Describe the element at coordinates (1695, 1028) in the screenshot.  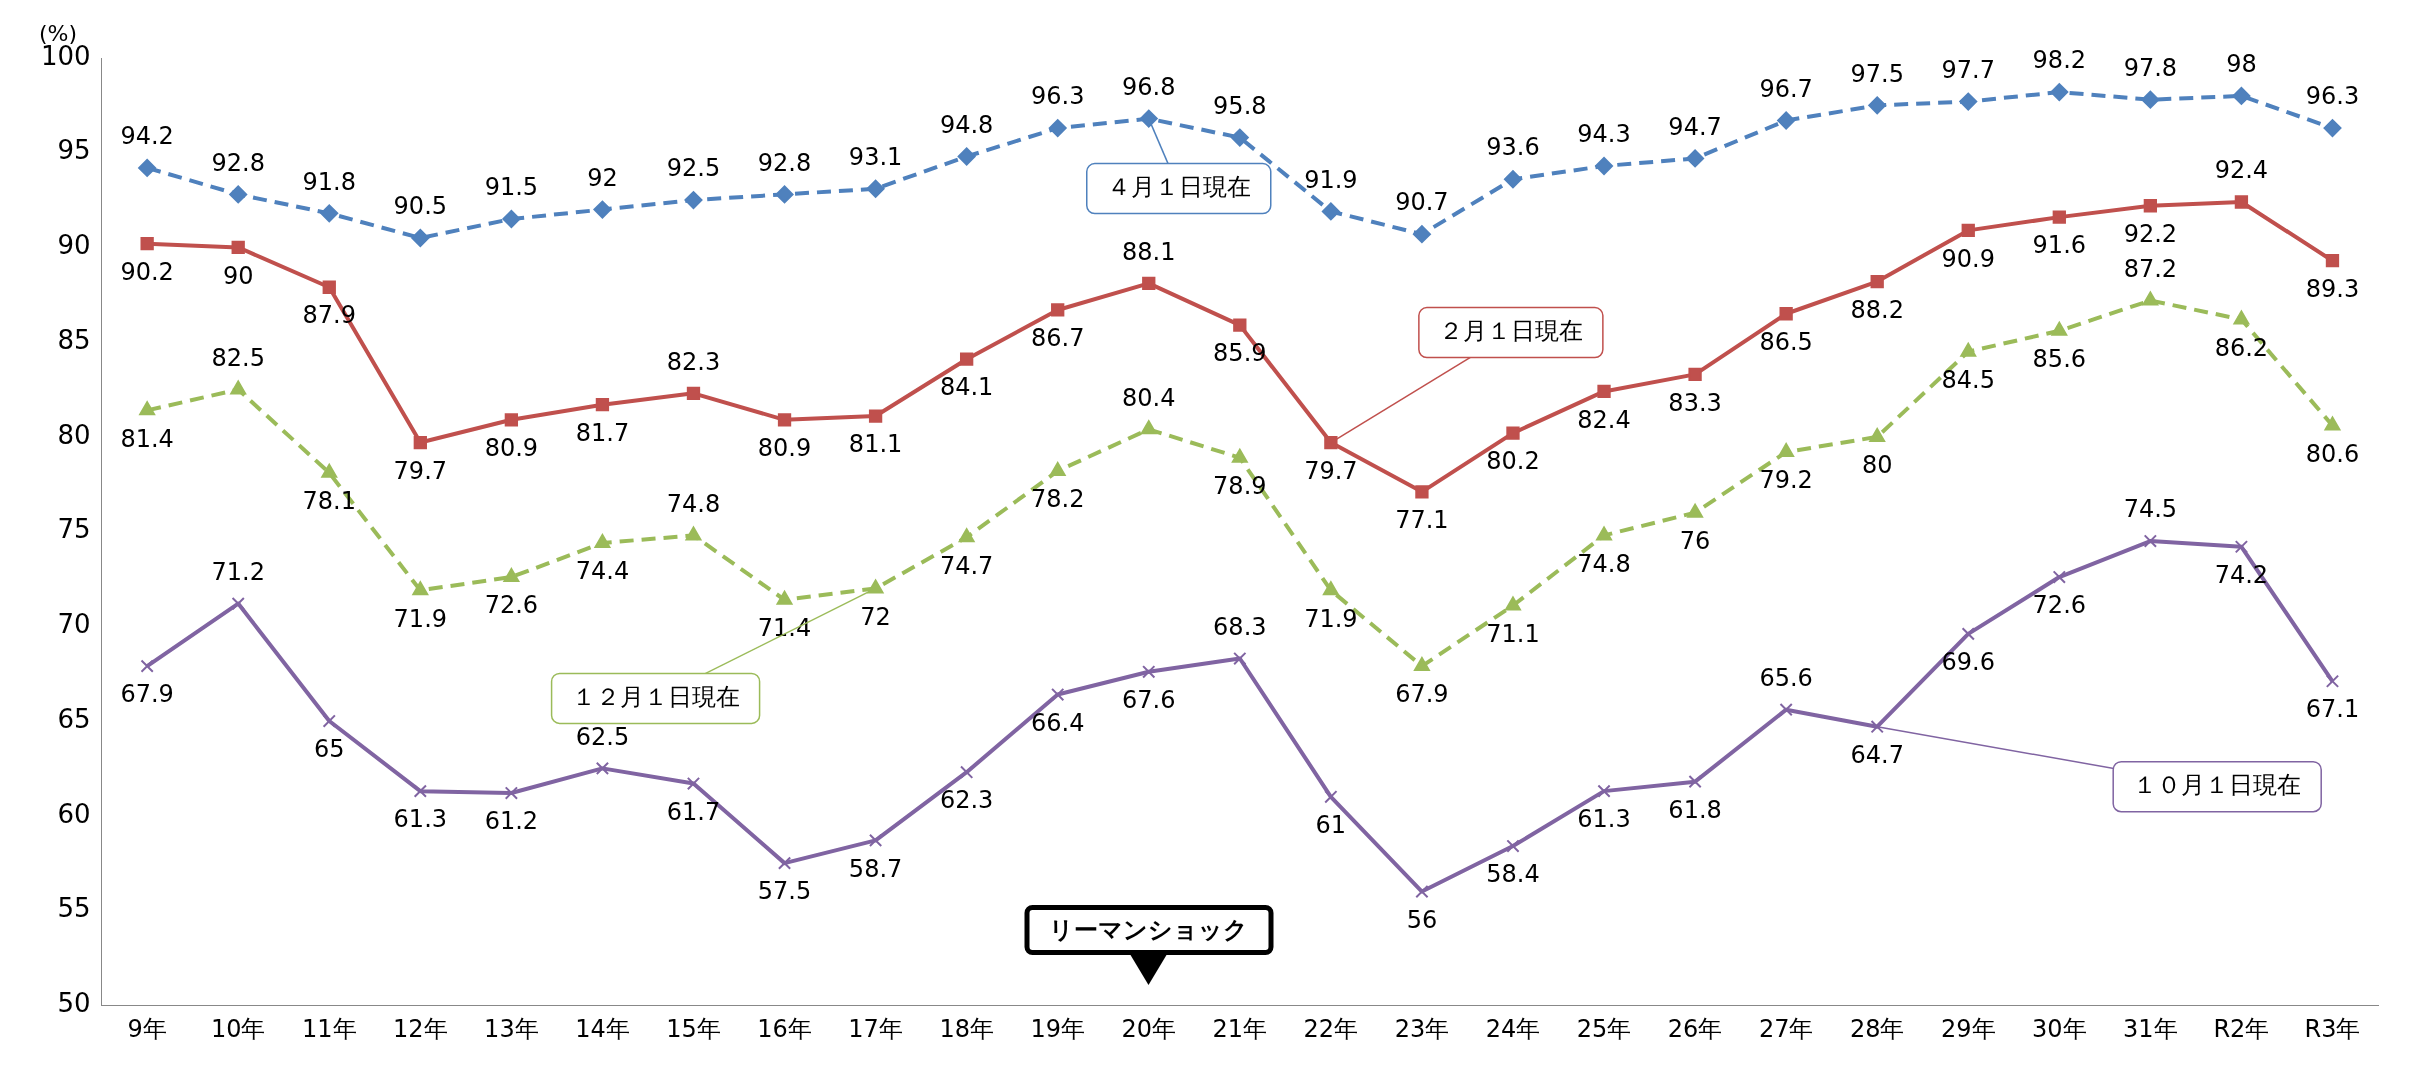
I see `x-tick-label: 26年` at that location.